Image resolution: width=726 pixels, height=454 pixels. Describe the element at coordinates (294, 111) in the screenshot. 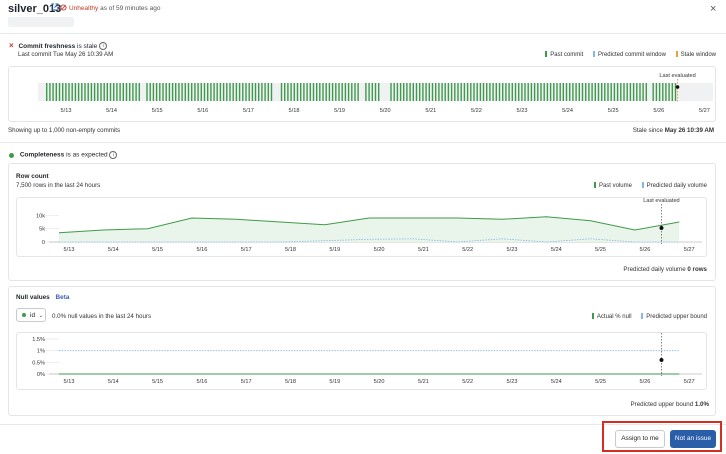

I see `x-tick-label: 5/18` at that location.